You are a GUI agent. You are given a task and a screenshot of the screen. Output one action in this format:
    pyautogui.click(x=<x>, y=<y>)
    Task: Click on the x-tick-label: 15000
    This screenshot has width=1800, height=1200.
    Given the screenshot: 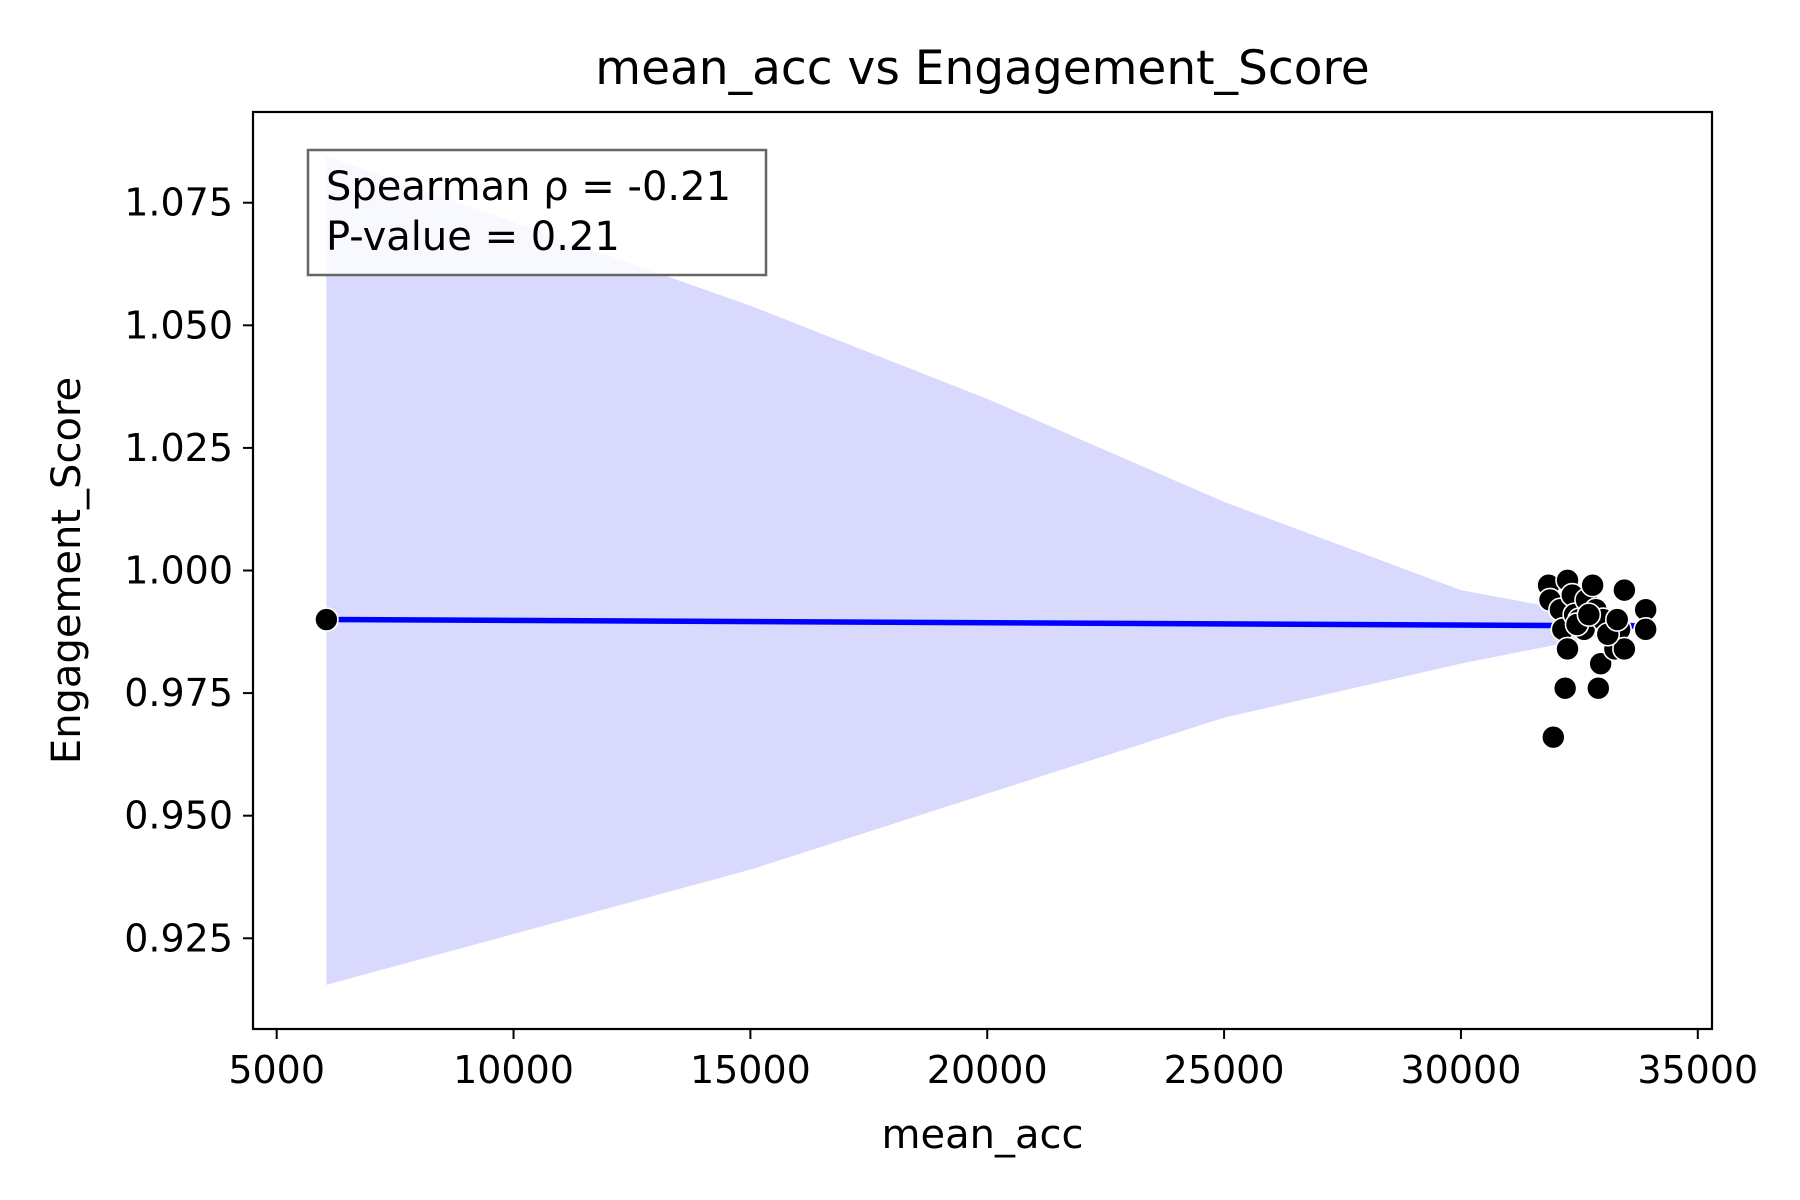 What is the action you would take?
    pyautogui.click(x=750, y=1070)
    